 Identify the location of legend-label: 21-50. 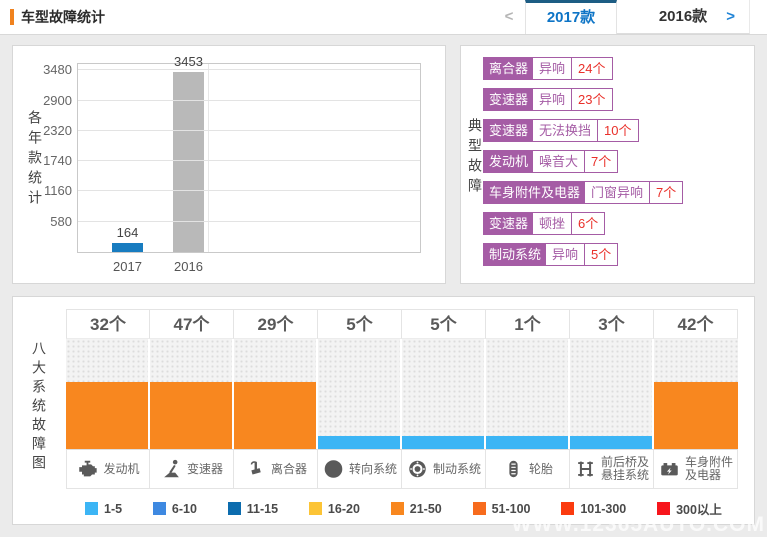
(425, 508).